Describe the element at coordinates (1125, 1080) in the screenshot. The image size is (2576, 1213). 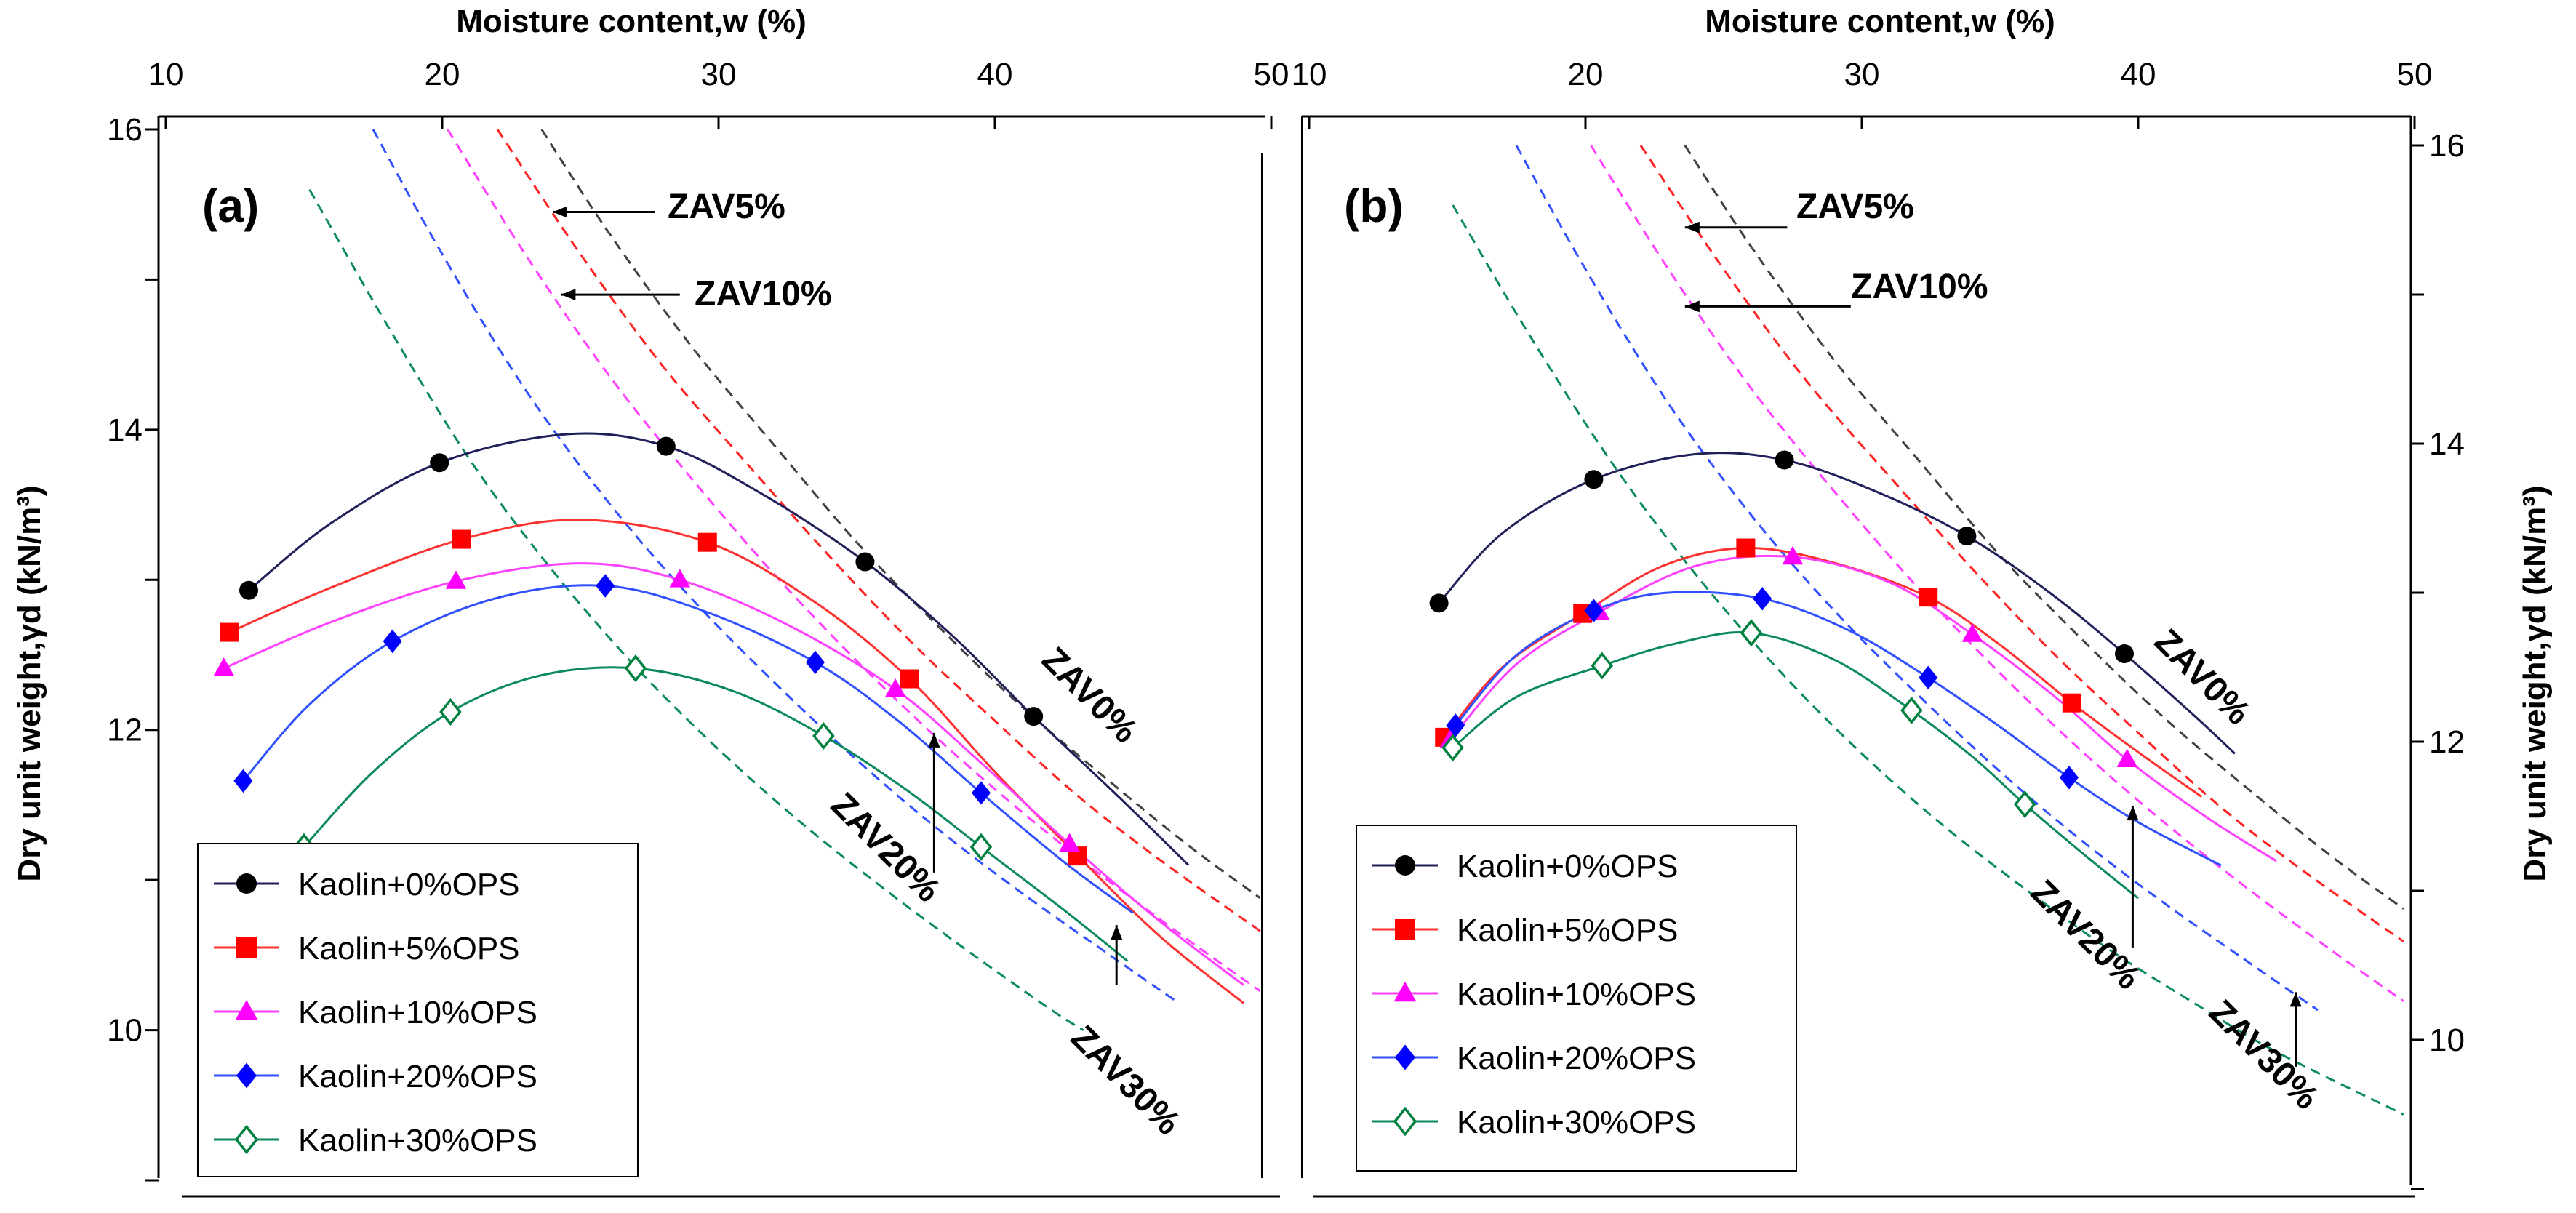
I see `annotation-zav30-a: ZAV30%` at that location.